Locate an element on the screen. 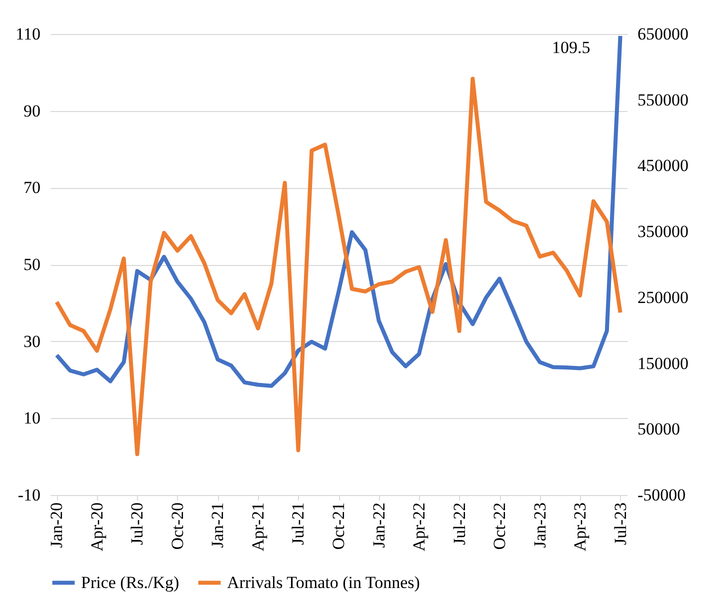  y-tick-label: 30 is located at coordinates (32, 341).